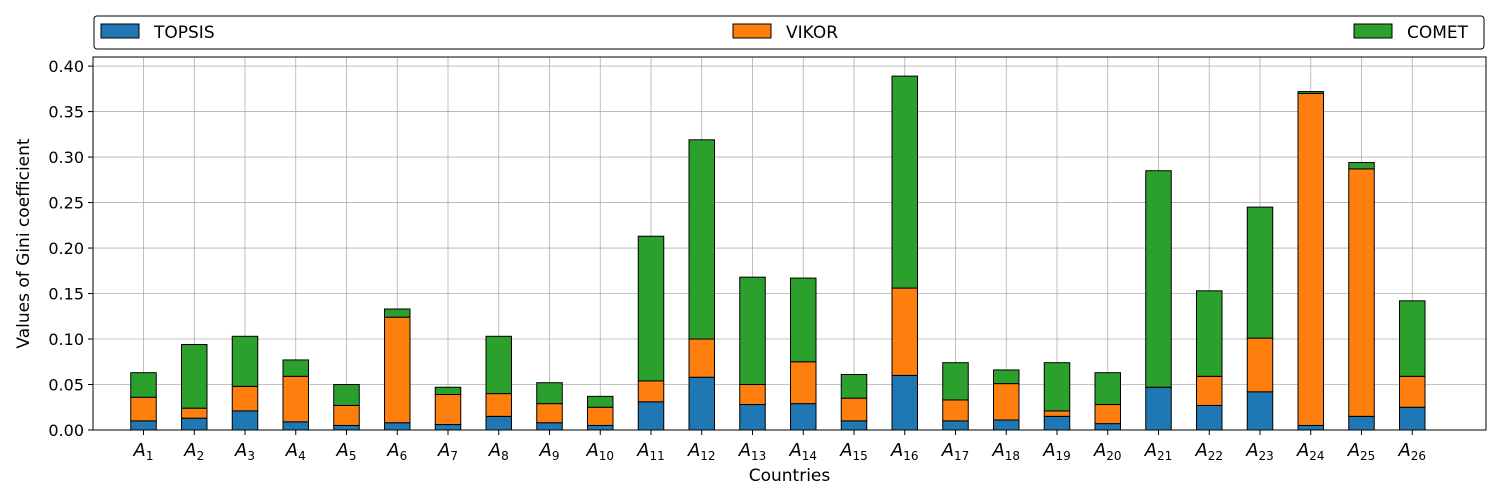 This screenshot has width=1500, height=500. I want to click on bar-topsis-a25, so click(1361, 423).